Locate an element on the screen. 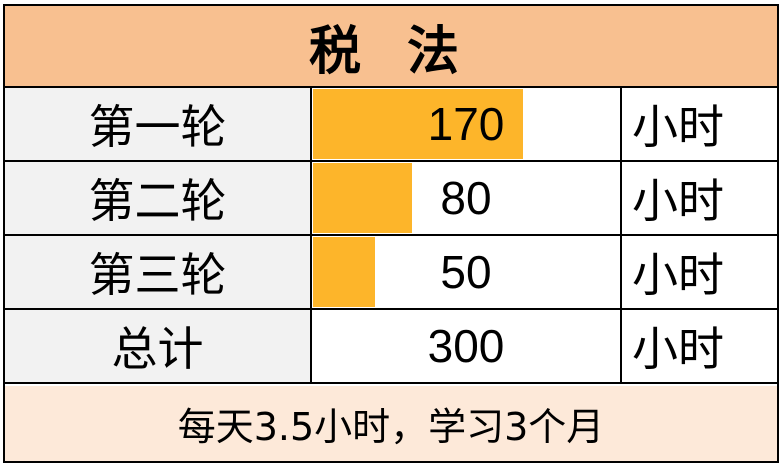  hours-value: 50 is located at coordinates (466, 272).